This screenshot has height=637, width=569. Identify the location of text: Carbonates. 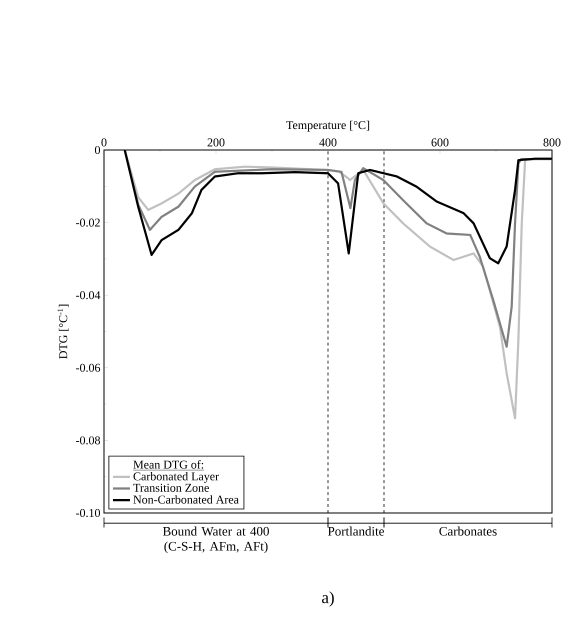
(468, 531).